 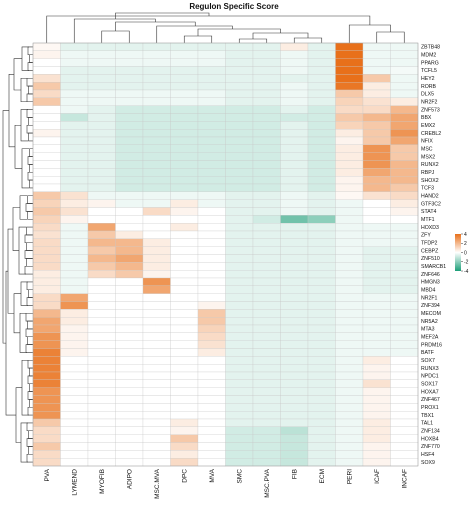 I want to click on row-label: NPDC1, so click(x=430, y=377).